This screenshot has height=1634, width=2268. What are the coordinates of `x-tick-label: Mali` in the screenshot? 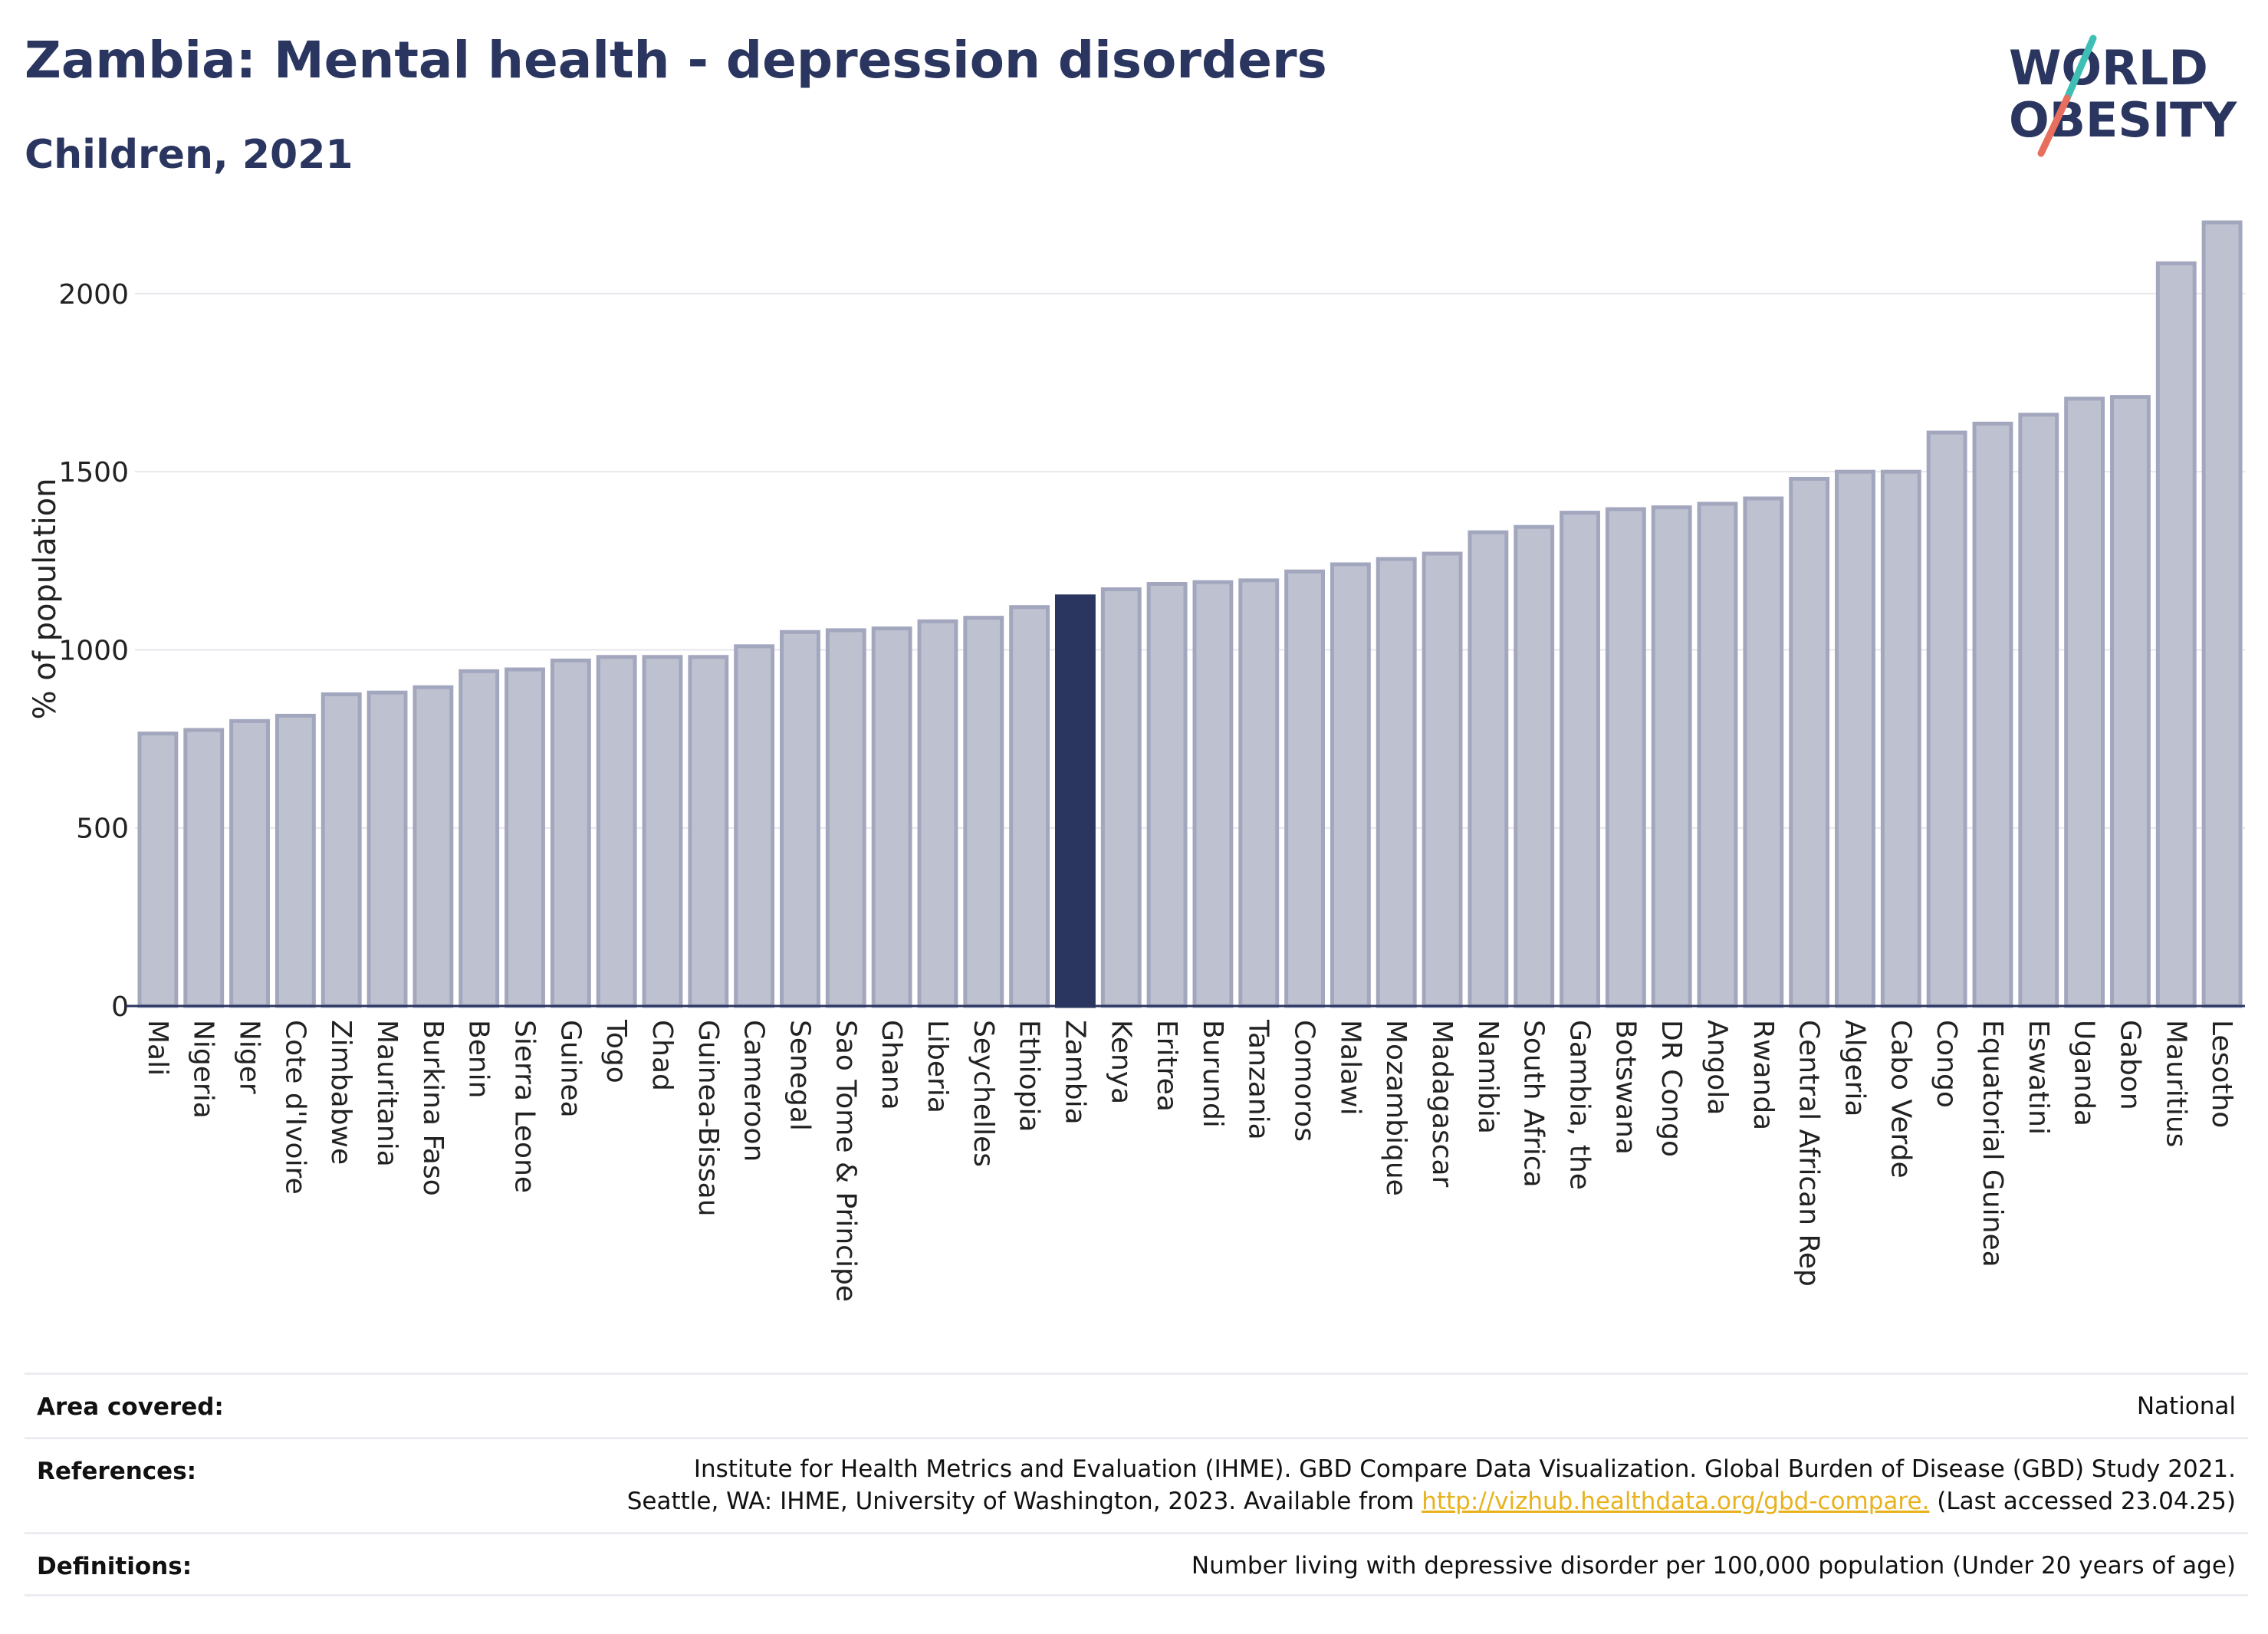 It's located at (157, 1048).